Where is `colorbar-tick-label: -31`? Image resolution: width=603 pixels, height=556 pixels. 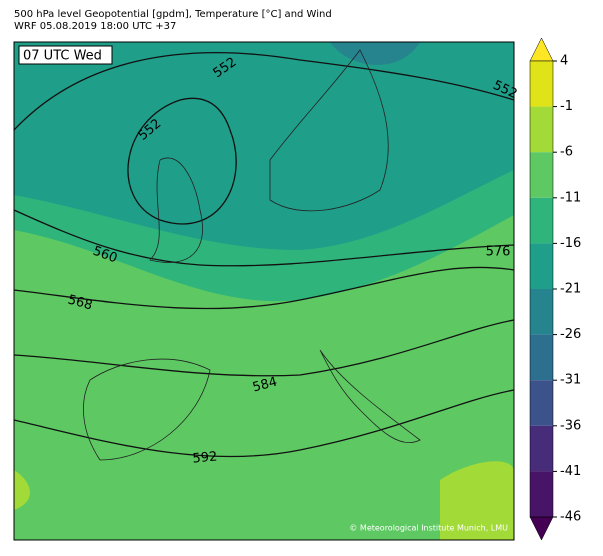
colorbar-tick-label: -31 is located at coordinates (570, 380).